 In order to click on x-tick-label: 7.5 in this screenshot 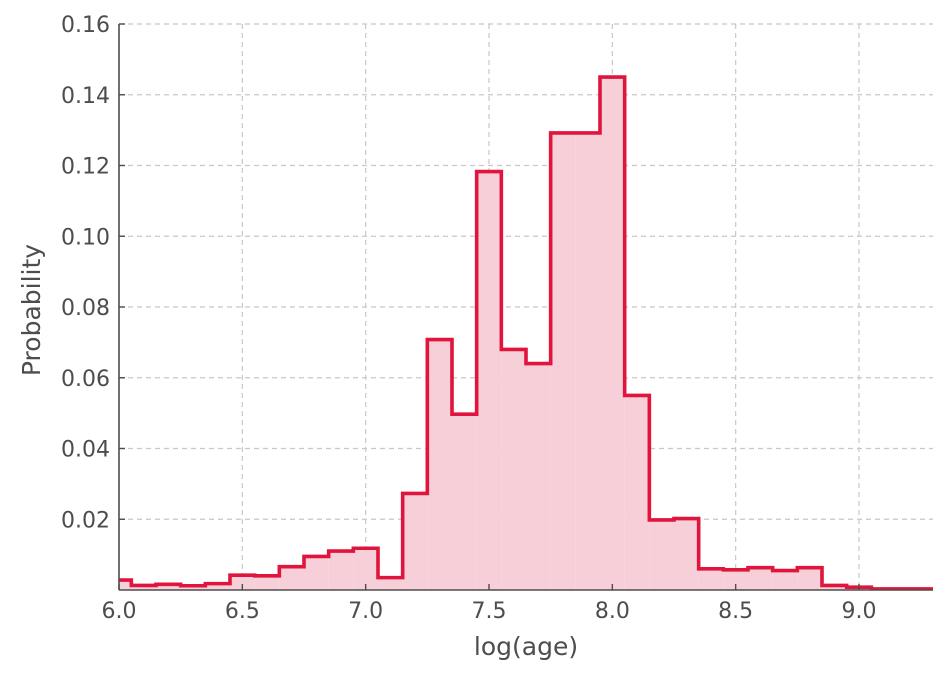, I will do `click(489, 611)`.